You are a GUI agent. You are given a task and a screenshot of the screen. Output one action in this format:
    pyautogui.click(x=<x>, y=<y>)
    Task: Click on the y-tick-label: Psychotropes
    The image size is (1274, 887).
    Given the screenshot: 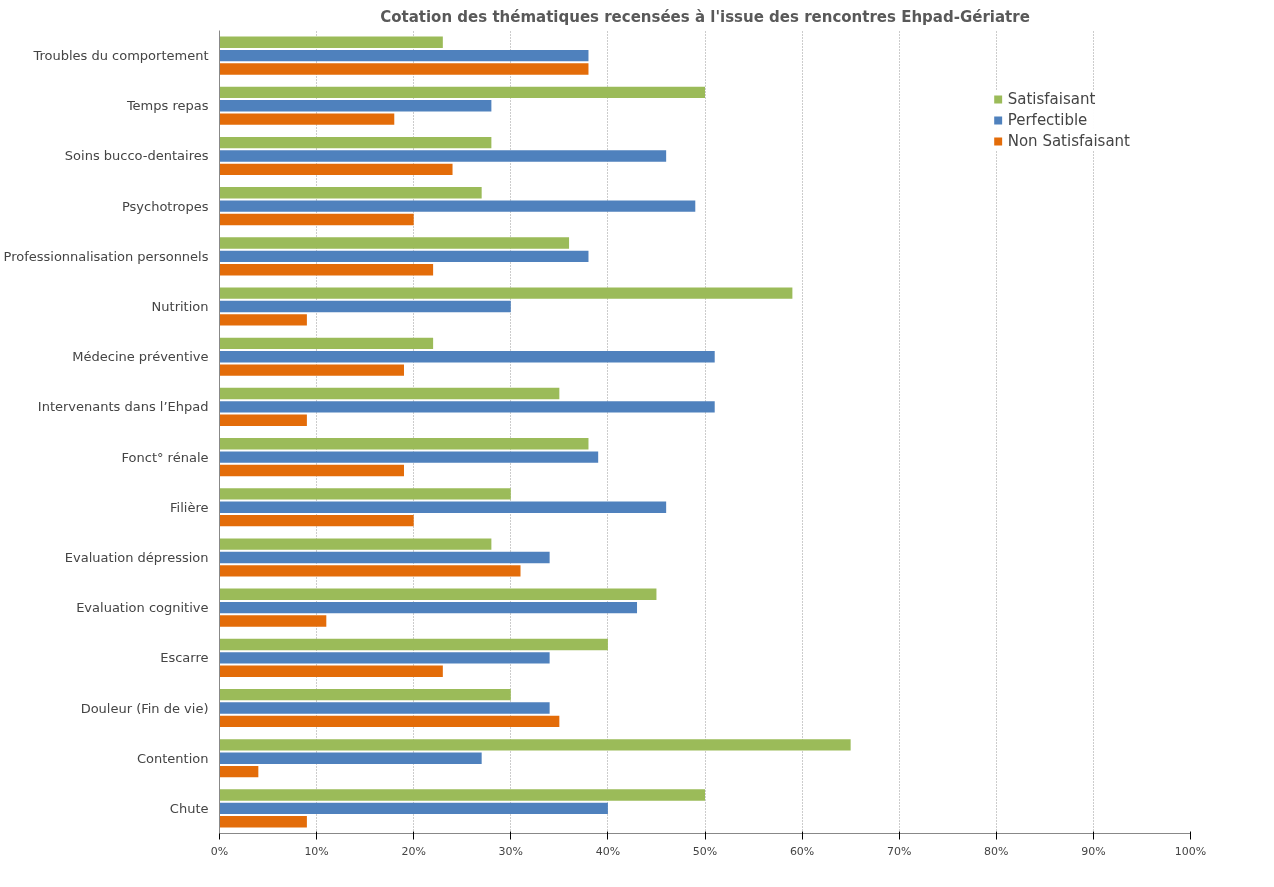 What is the action you would take?
    pyautogui.click(x=165, y=206)
    